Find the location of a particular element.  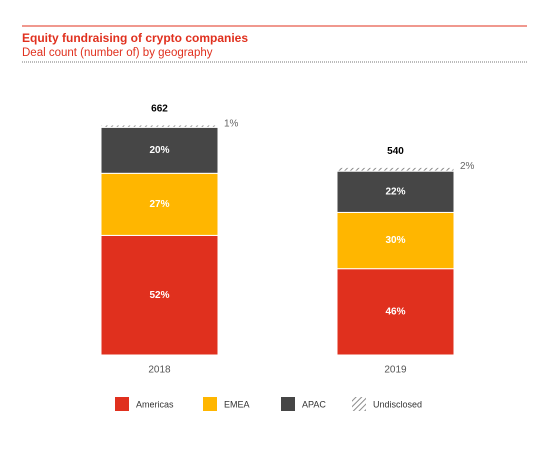

legend-label: Undisclosed is located at coordinates (397, 404).